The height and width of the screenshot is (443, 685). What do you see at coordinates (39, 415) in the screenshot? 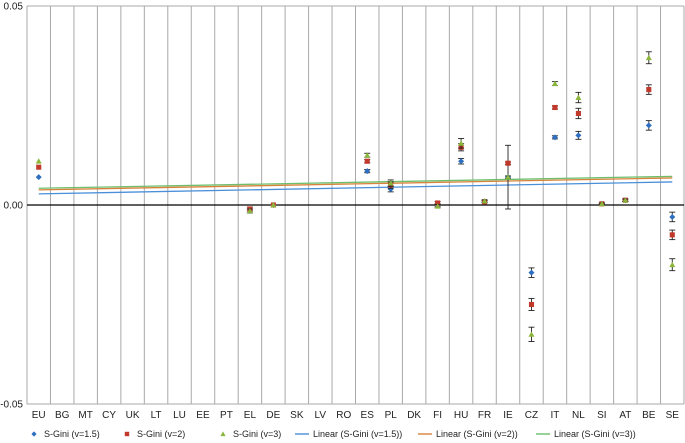
I see `x-tick-label: EU` at bounding box center [39, 415].